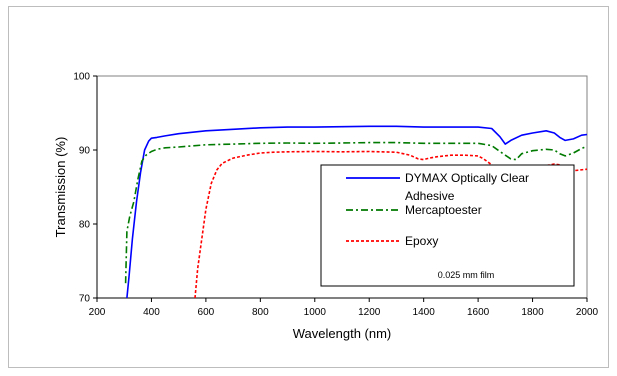 The width and height of the screenshot is (617, 376). Describe the element at coordinates (430, 196) in the screenshot. I see `legend-label-dymax-line2: Adhesive` at that location.